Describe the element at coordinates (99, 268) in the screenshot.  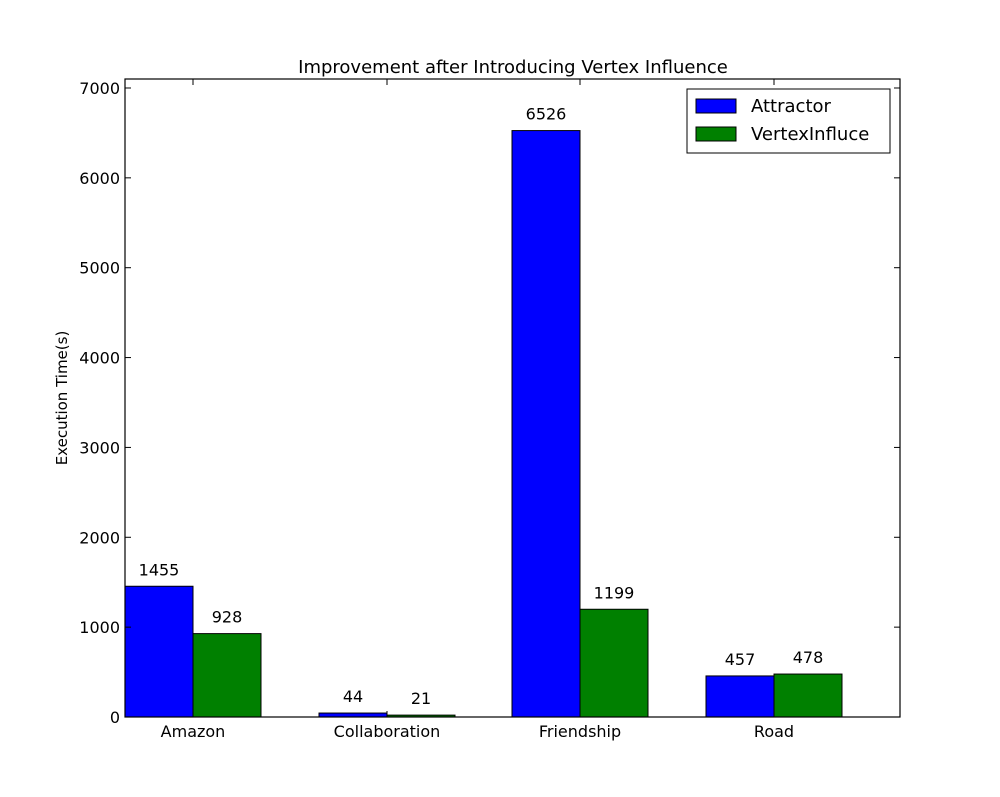
I see `y-tick-label: 5000` at that location.